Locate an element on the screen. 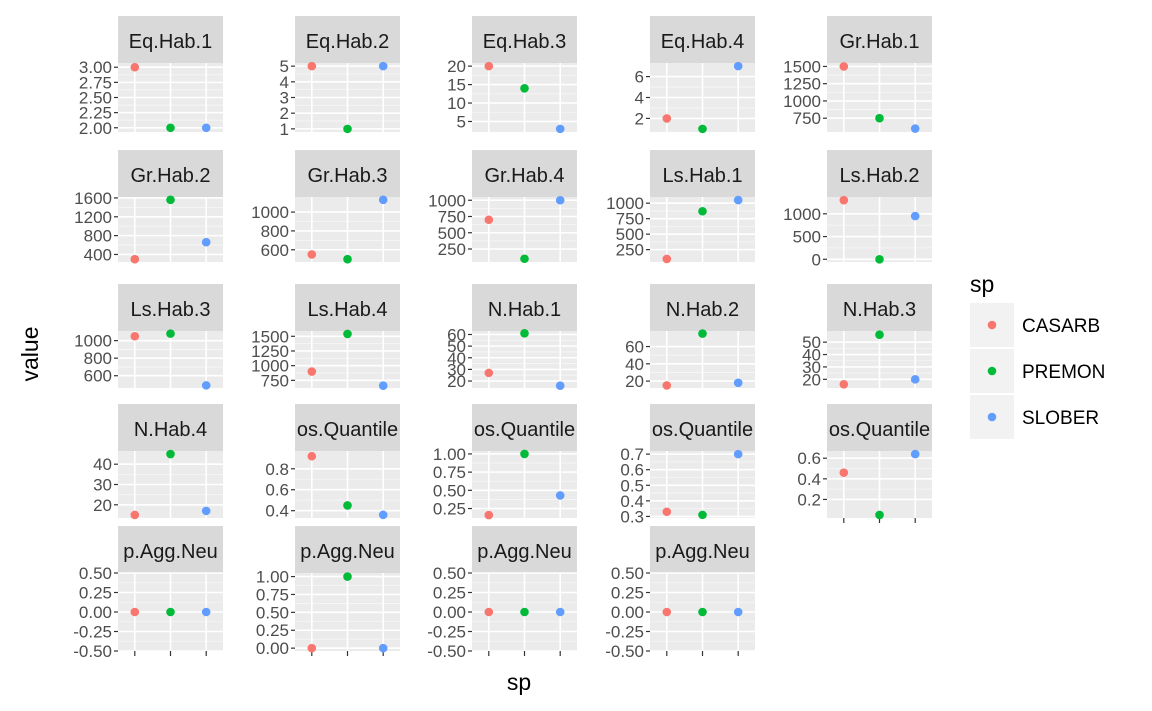 The image size is (1152, 711). legend-label-premon: PREMON is located at coordinates (1063, 372).